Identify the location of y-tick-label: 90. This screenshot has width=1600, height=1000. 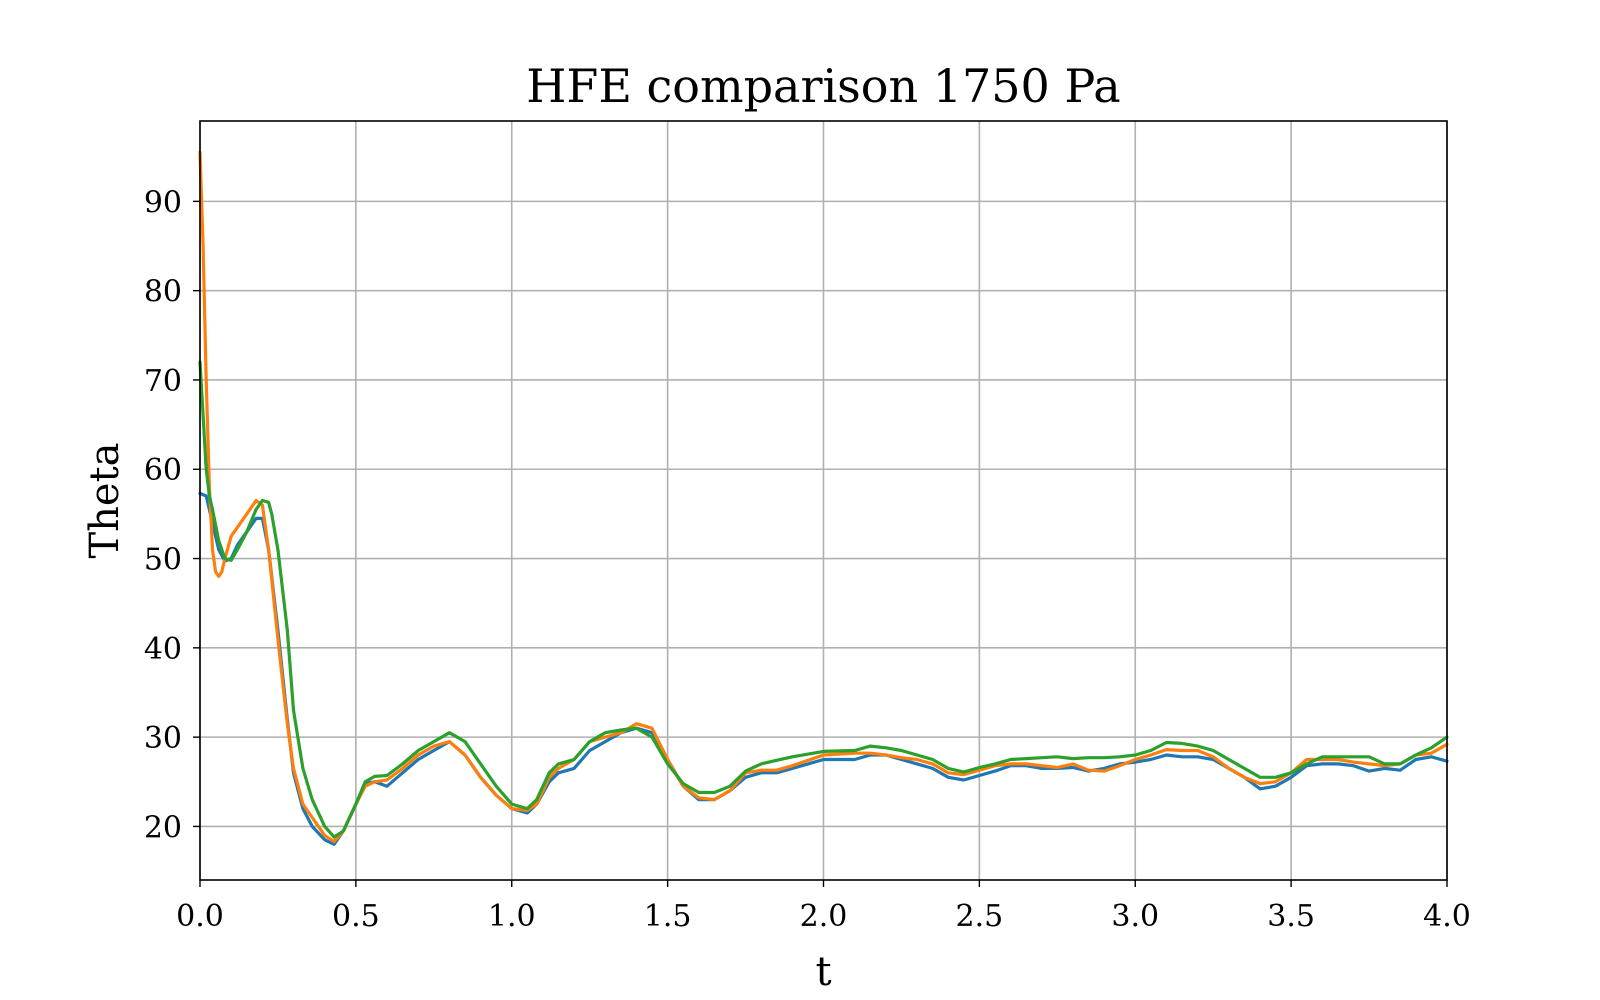
(163, 202).